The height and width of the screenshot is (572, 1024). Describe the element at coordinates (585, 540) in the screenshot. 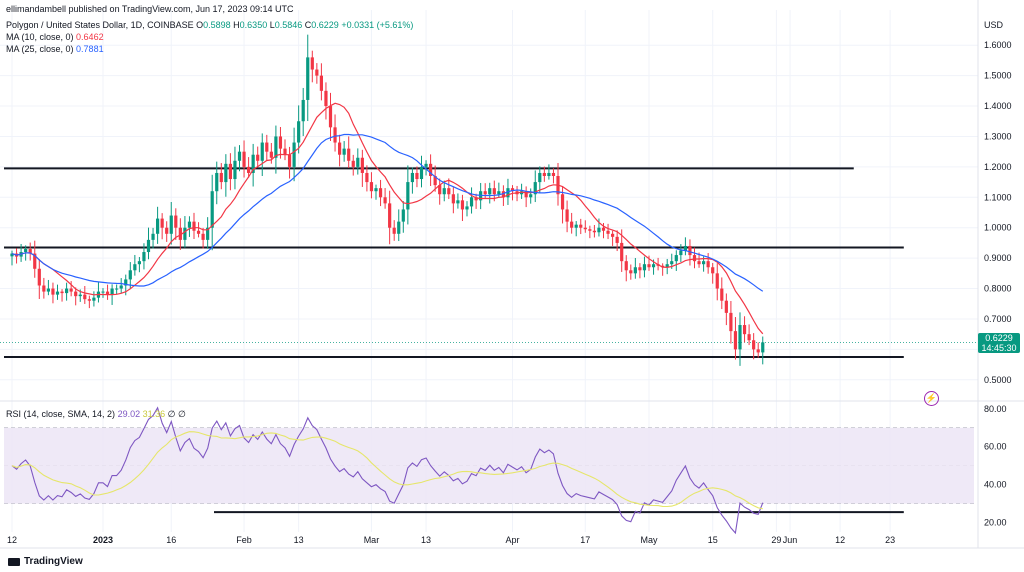

I see `time-tick-label: 17` at that location.